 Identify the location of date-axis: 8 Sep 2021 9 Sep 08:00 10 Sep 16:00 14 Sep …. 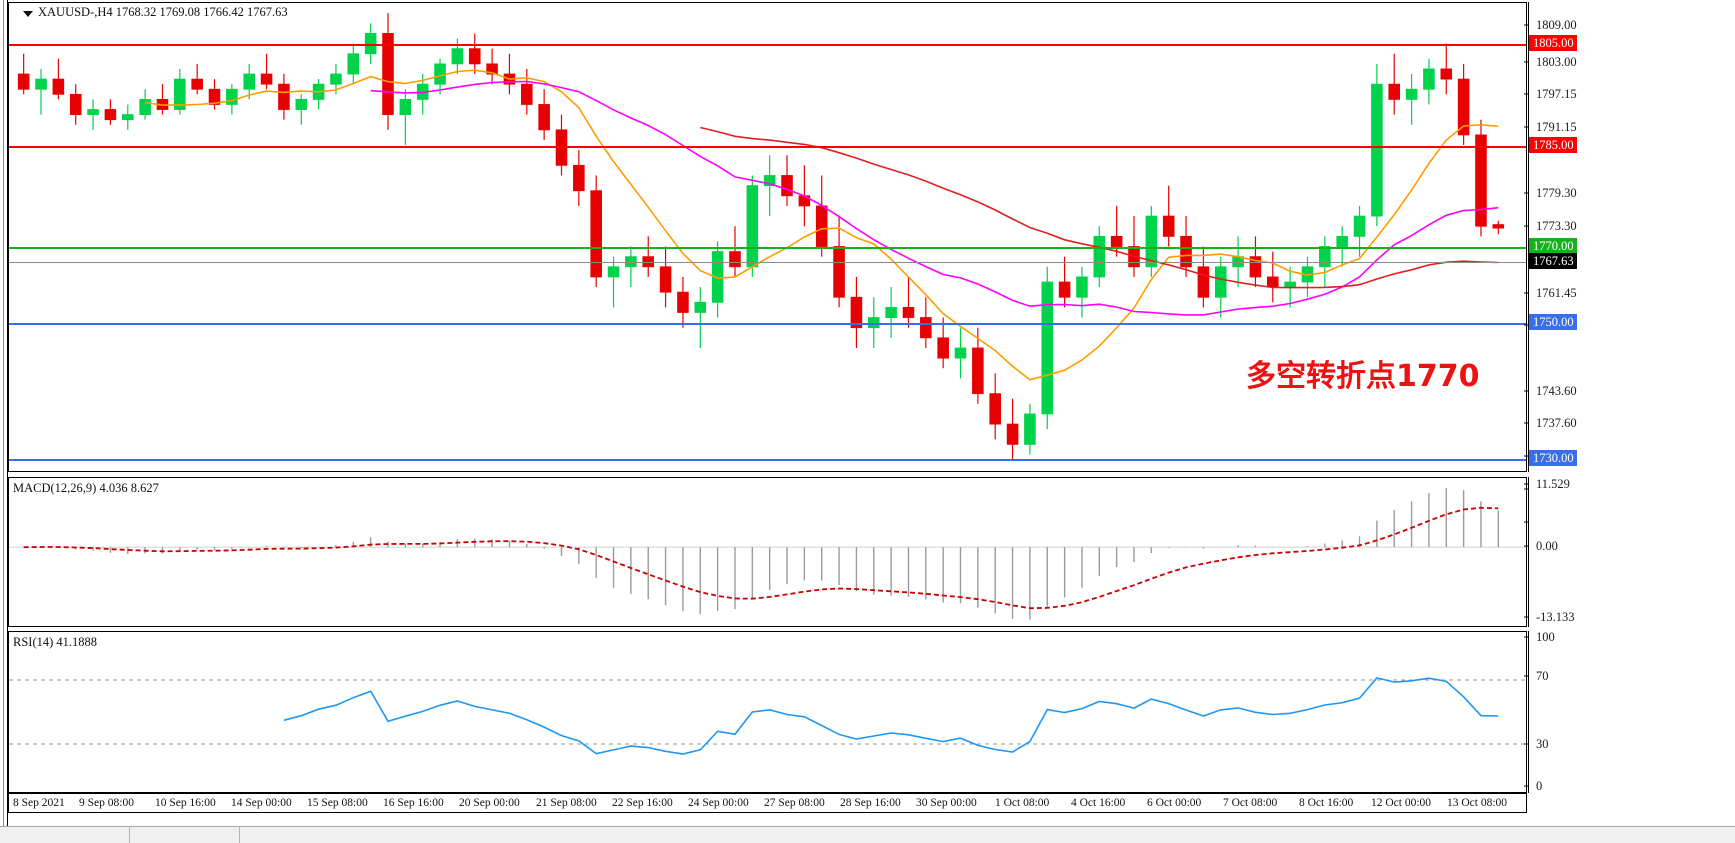
(767, 803).